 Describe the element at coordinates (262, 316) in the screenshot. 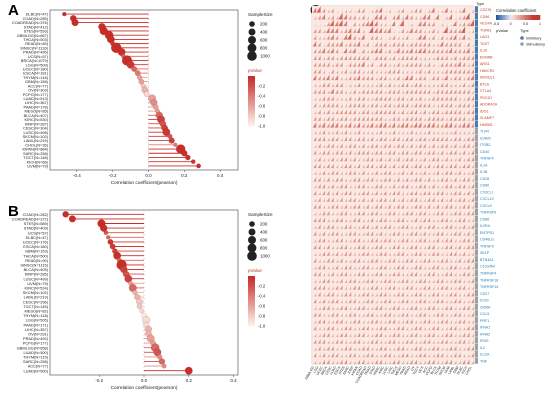

I see `pvalue-legend-label: -0.8` at that location.